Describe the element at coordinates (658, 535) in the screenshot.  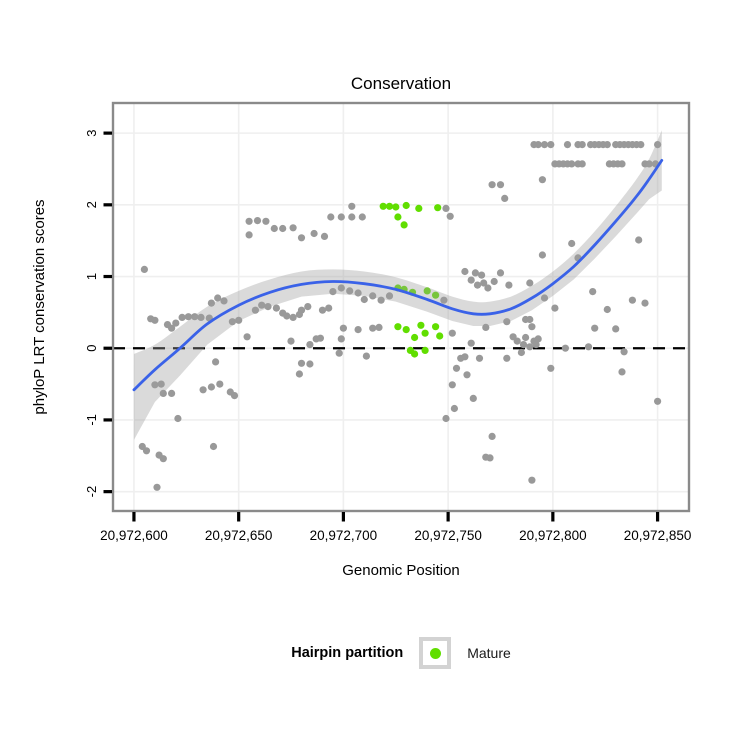
I see `x-tick-label: 20,972,850` at that location.